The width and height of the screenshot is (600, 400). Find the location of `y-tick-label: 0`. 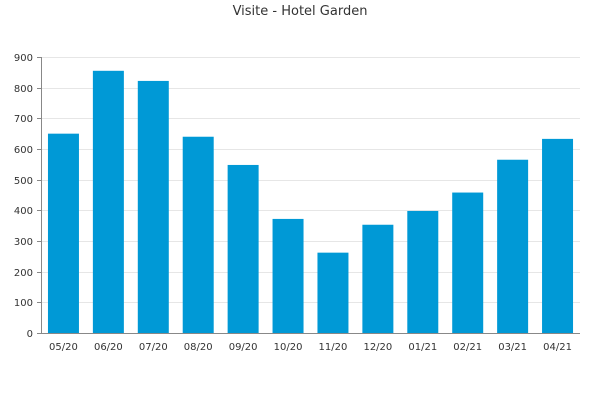

y-tick-label: 0 is located at coordinates (30, 334).